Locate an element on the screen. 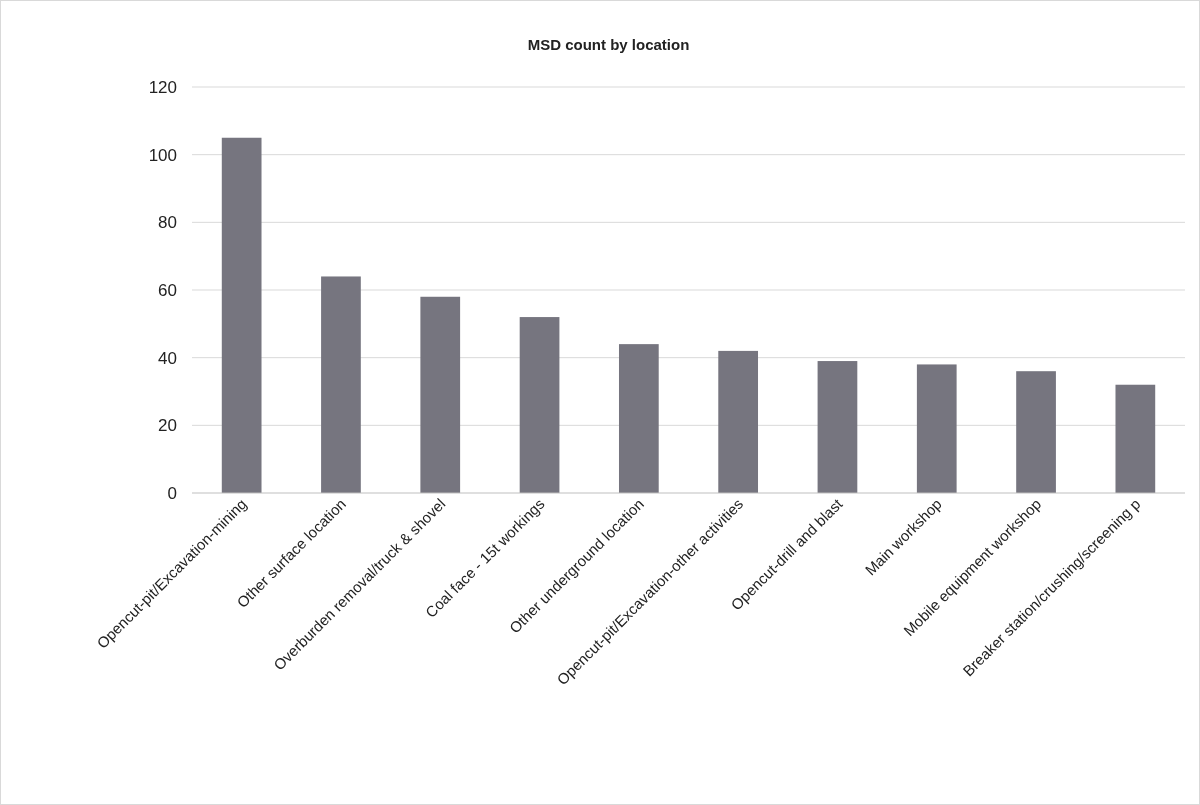 The height and width of the screenshot is (805, 1200). y-tick-label: 0 is located at coordinates (172, 493).